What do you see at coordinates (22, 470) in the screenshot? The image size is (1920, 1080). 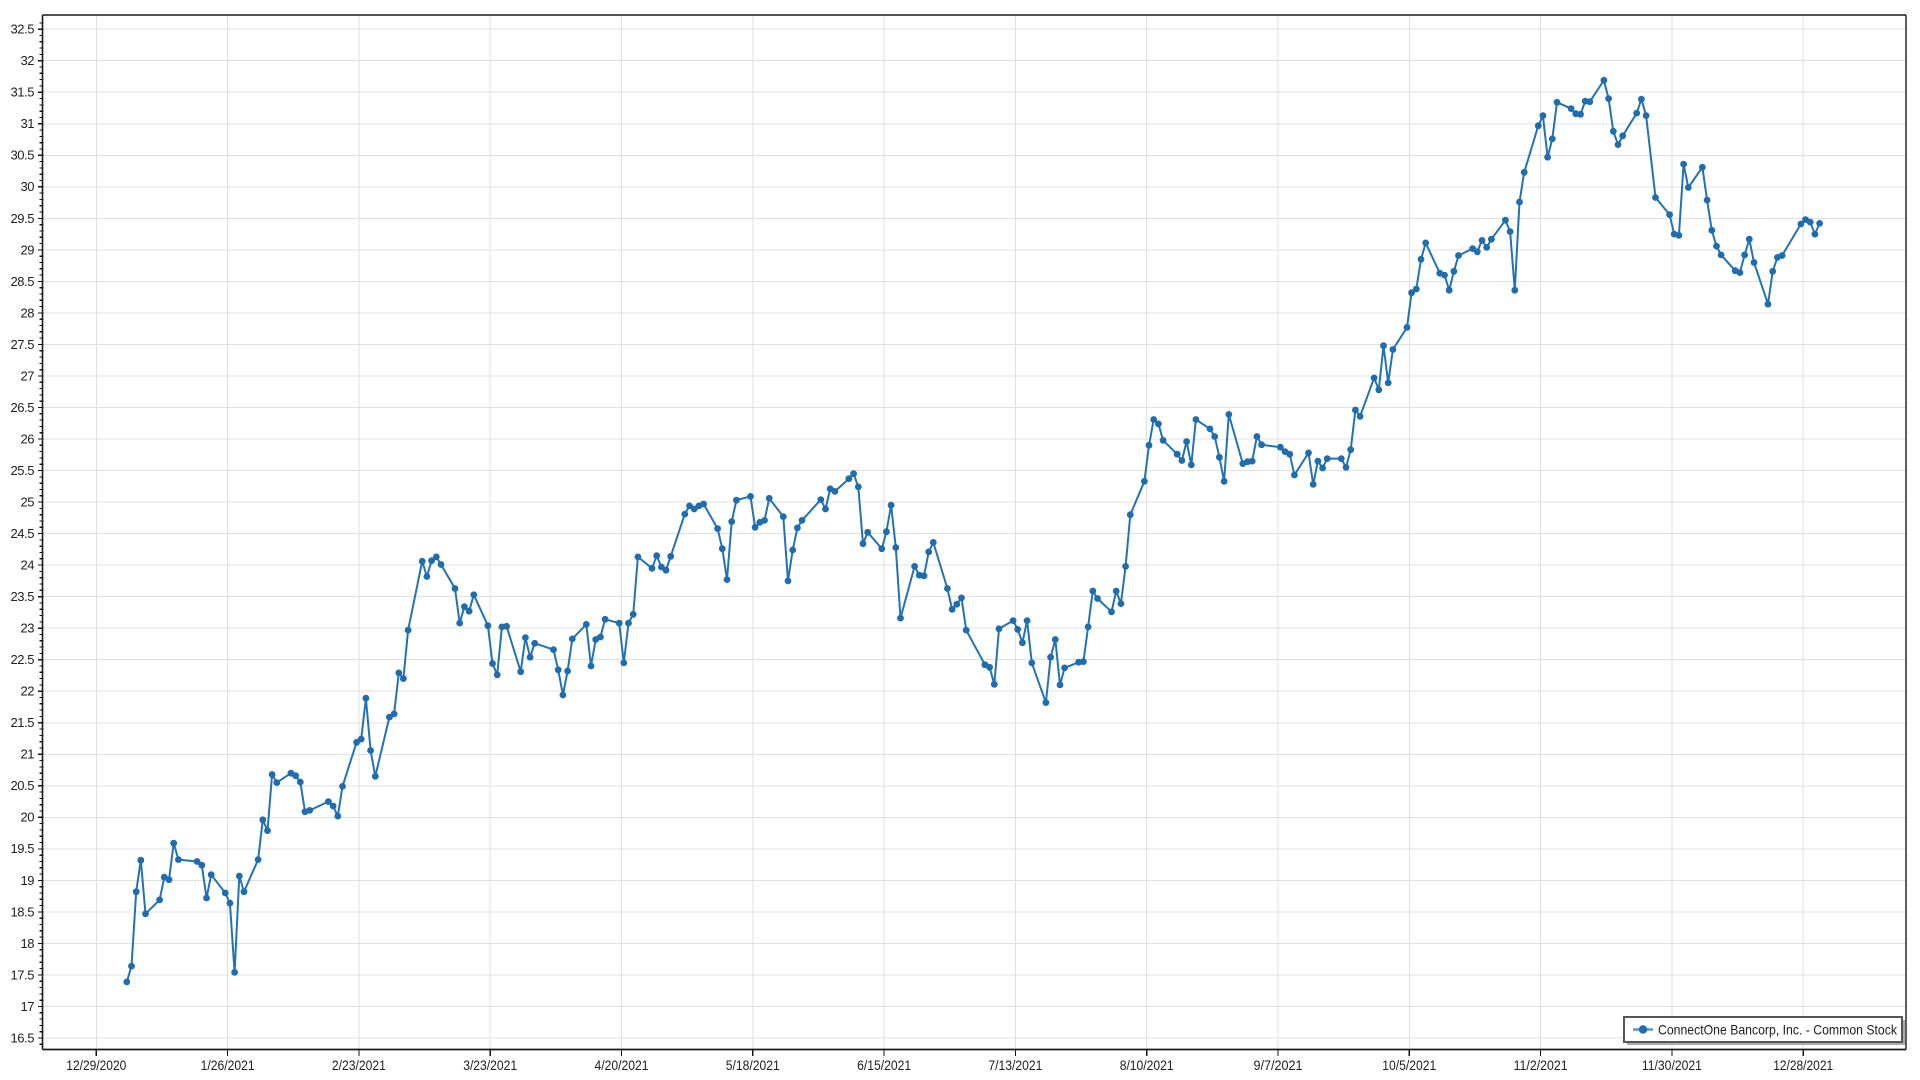 I see `svg-text: 25.5` at bounding box center [22, 470].